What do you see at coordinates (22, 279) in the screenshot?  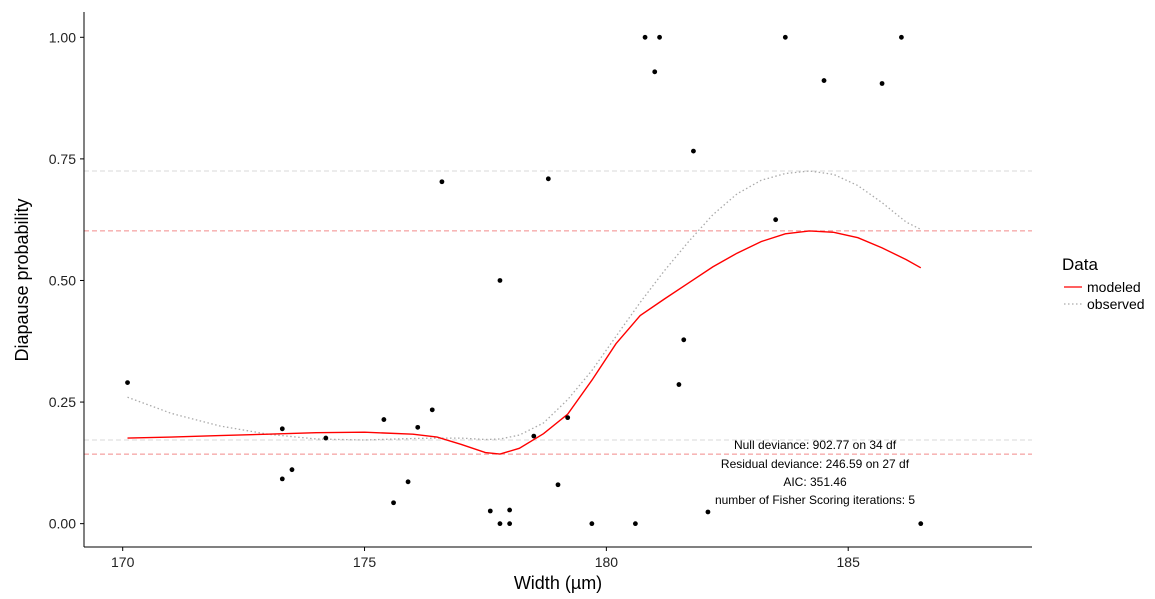 I see `y-axis-title: Diapause probability` at bounding box center [22, 279].